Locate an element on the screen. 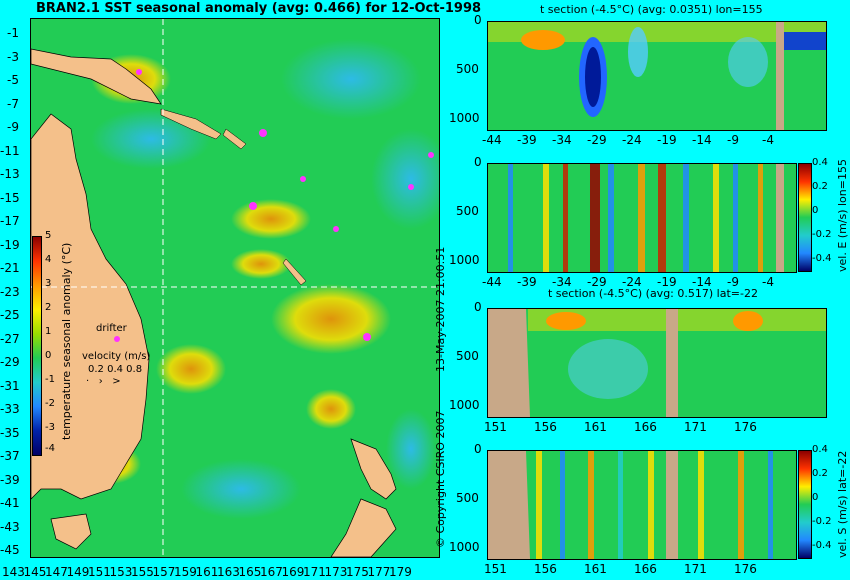 Image resolution: width=850 pixels, height=580 pixels. map-x-tick: 157 is located at coordinates (164, 572).